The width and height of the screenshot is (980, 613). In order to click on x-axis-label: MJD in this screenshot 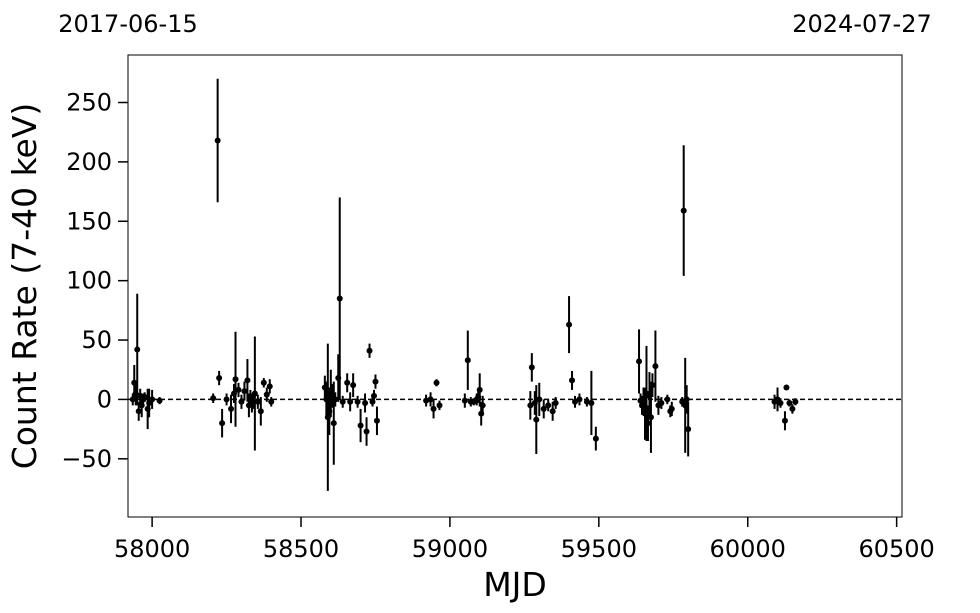, I will do `click(515, 584)`.